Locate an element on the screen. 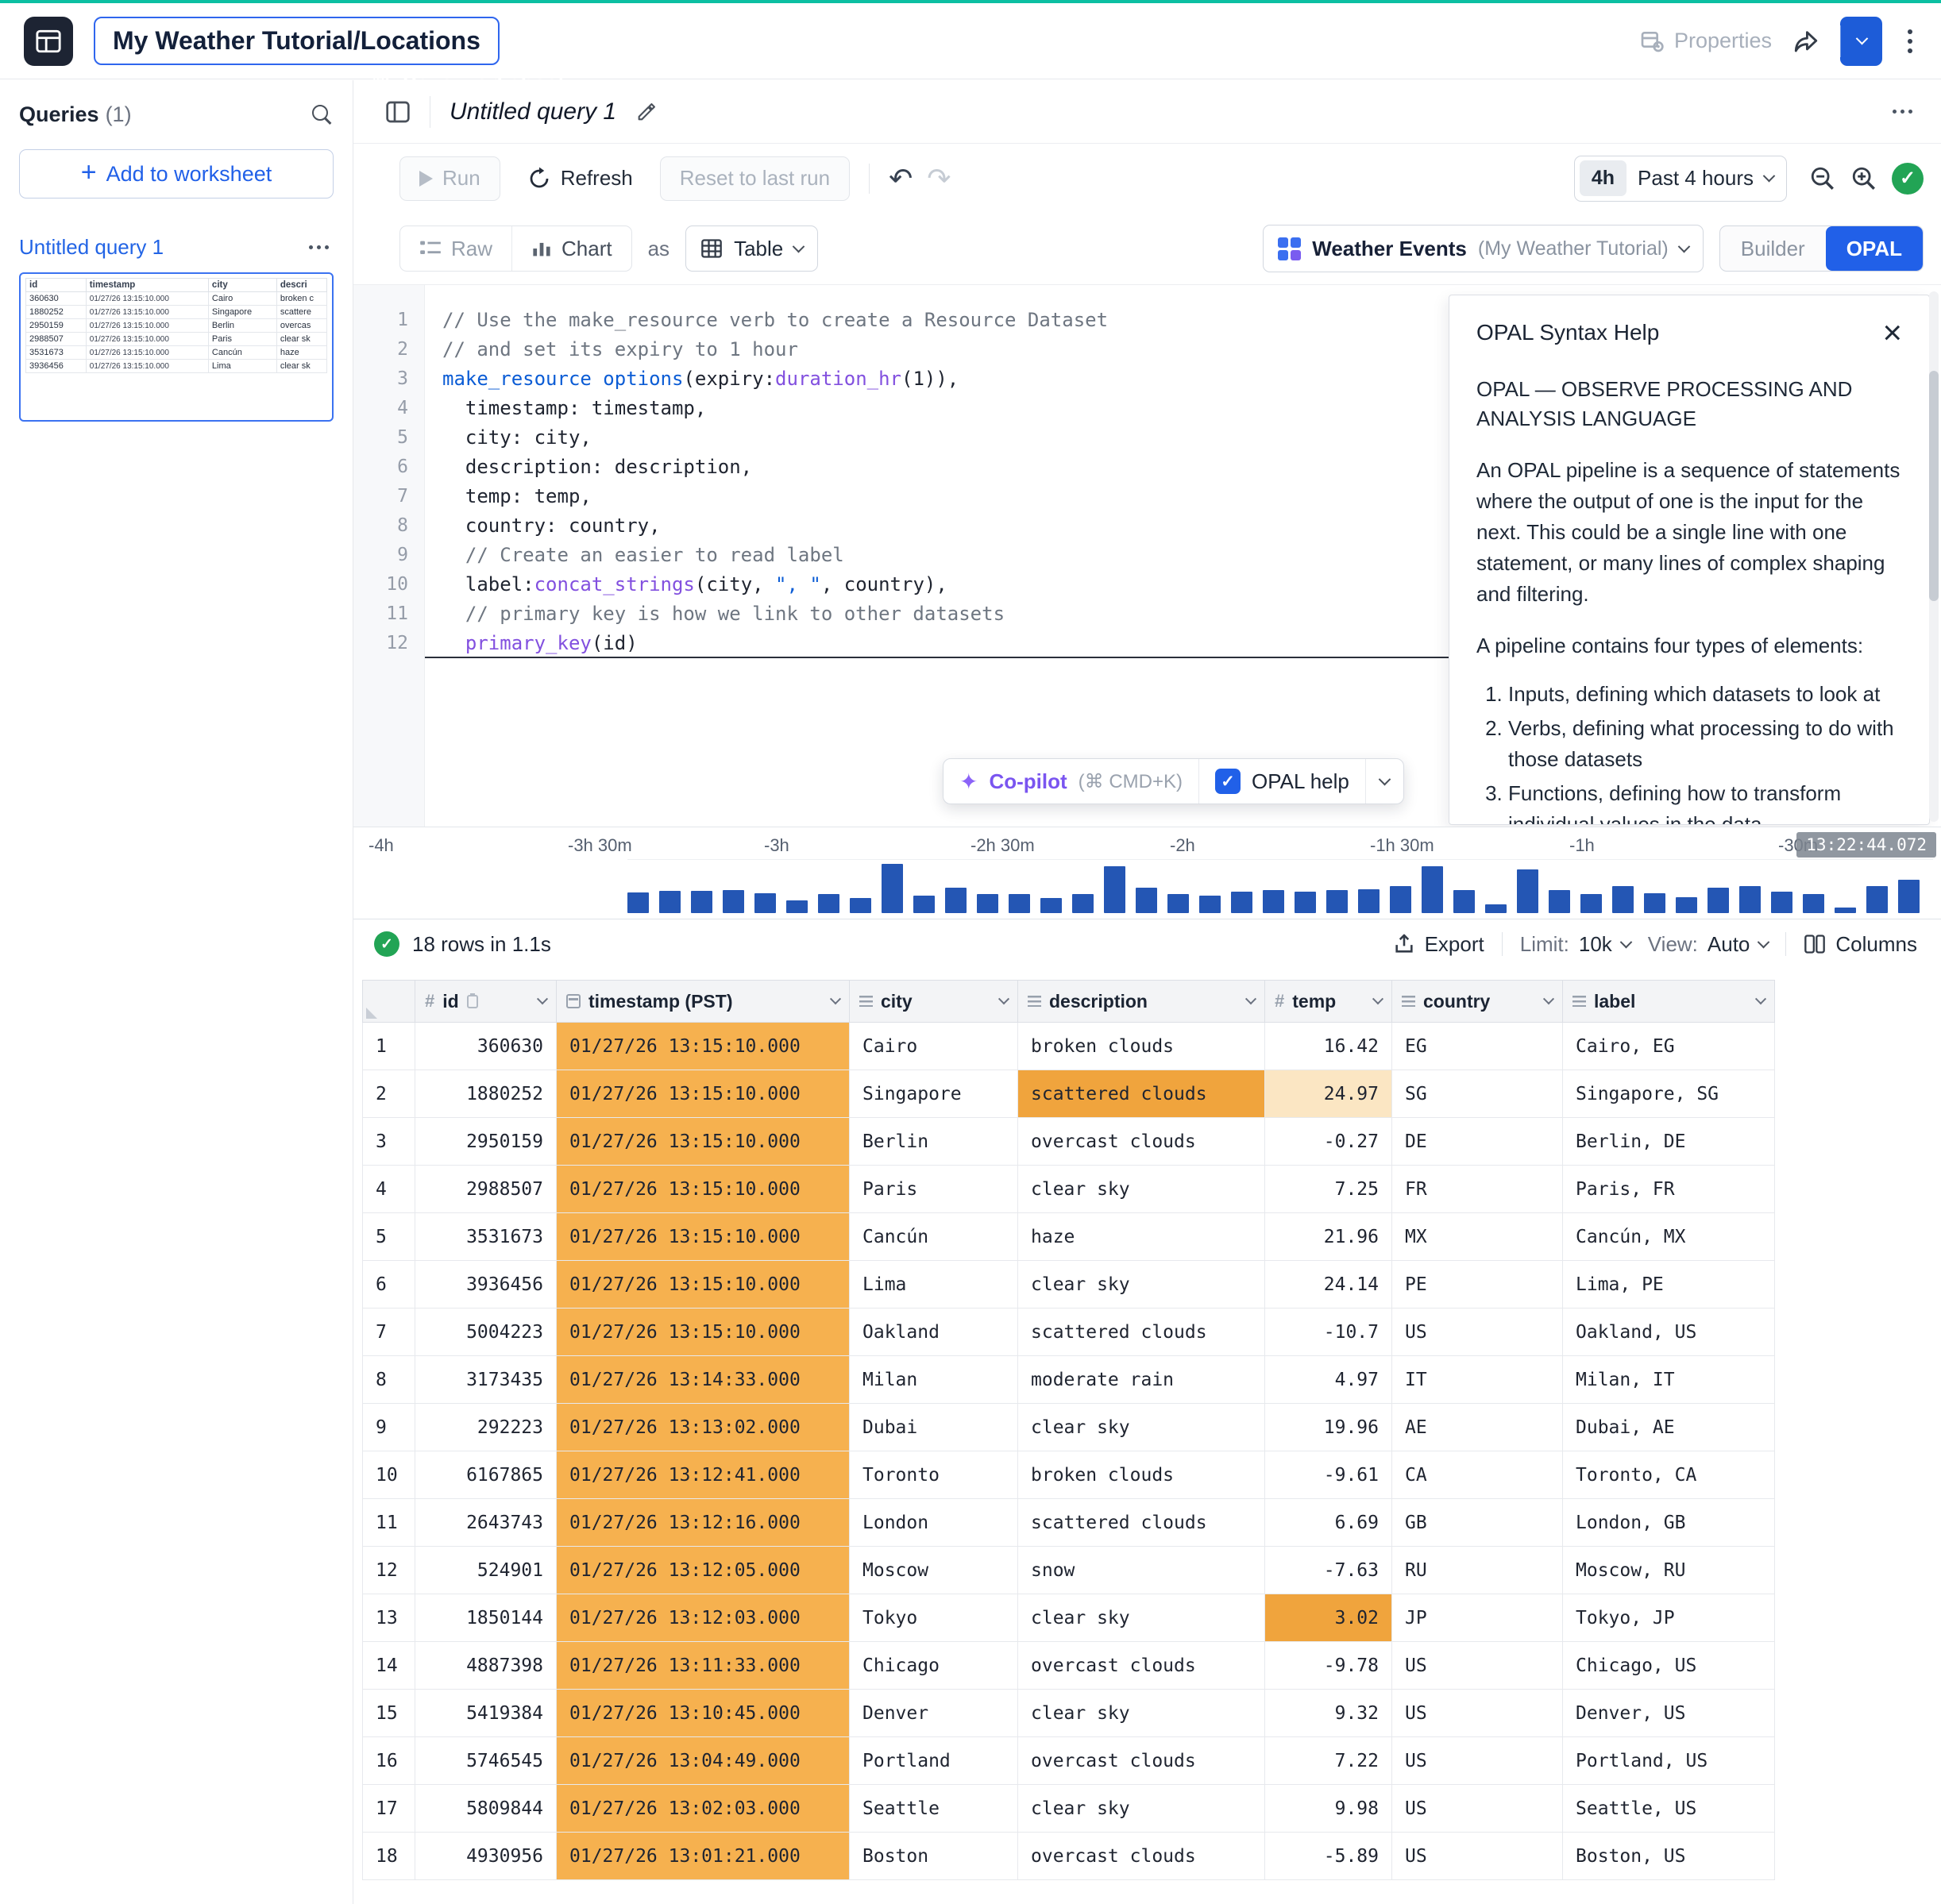  row-number-cell: 8 is located at coordinates (388, 1379).